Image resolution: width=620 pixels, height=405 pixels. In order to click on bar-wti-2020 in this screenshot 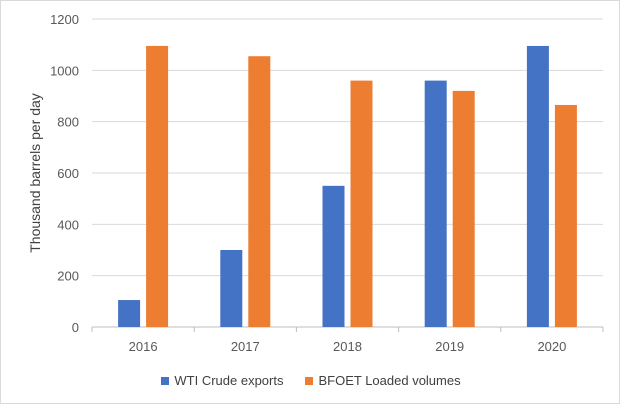, I will do `click(537, 186)`.